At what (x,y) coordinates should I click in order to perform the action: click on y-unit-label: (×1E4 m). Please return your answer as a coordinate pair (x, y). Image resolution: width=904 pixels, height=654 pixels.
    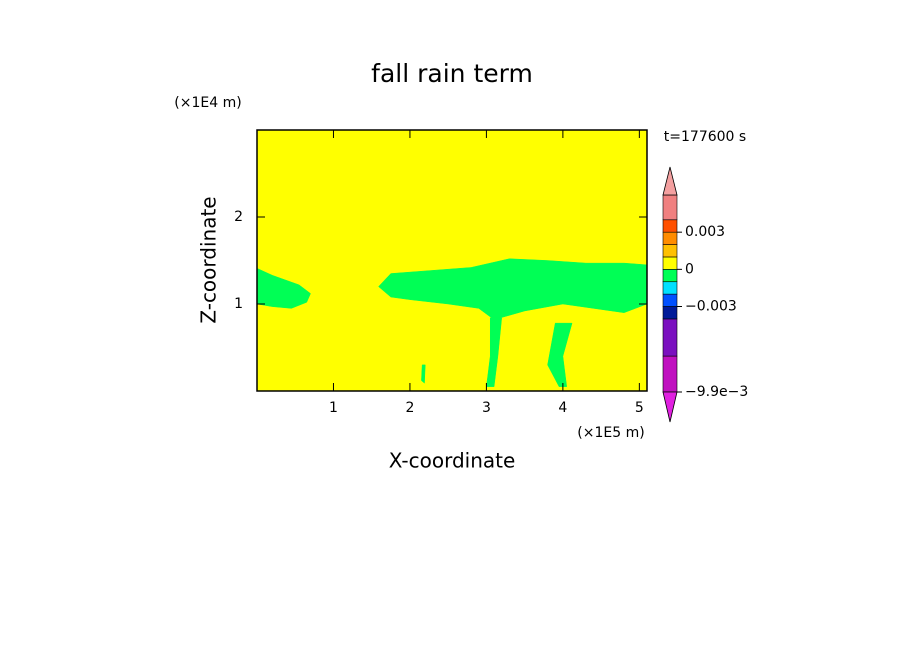
    Looking at the image, I should click on (207, 103).